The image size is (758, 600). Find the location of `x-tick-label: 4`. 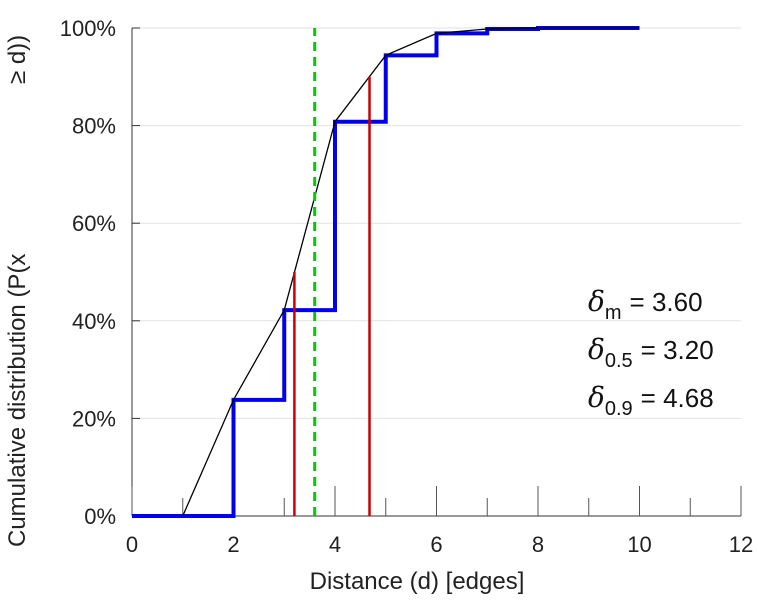

x-tick-label: 4 is located at coordinates (335, 544).